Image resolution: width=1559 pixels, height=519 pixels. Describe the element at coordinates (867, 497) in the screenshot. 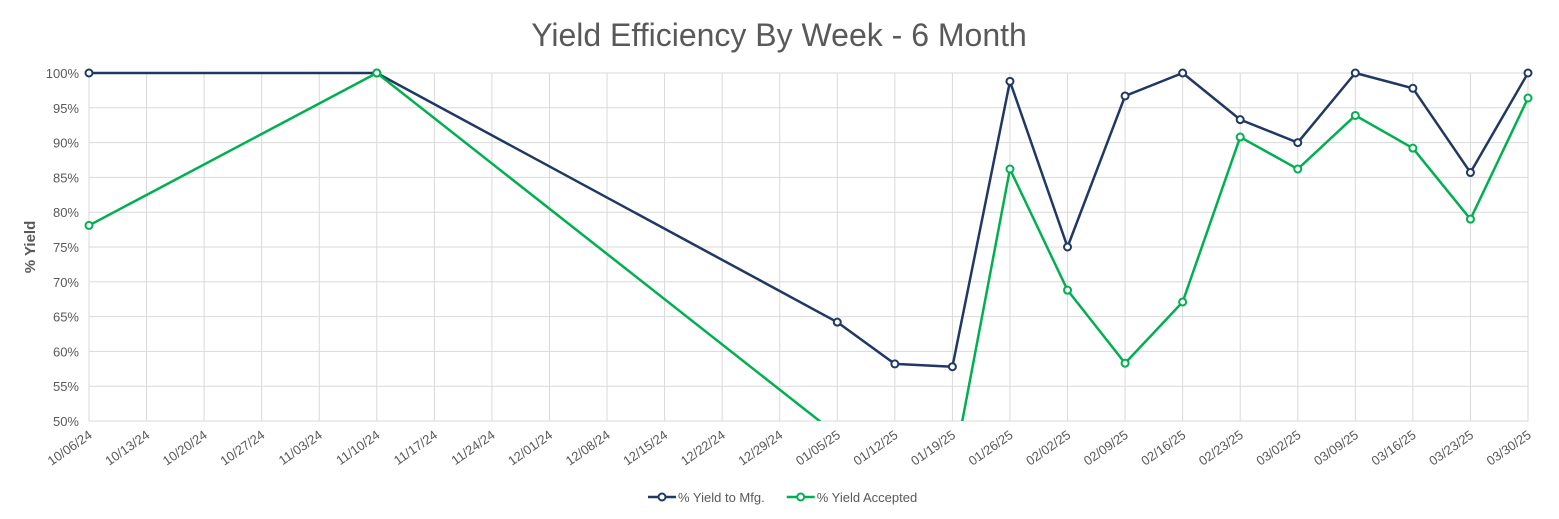

I see `legend-label: % Yield Accepted` at that location.